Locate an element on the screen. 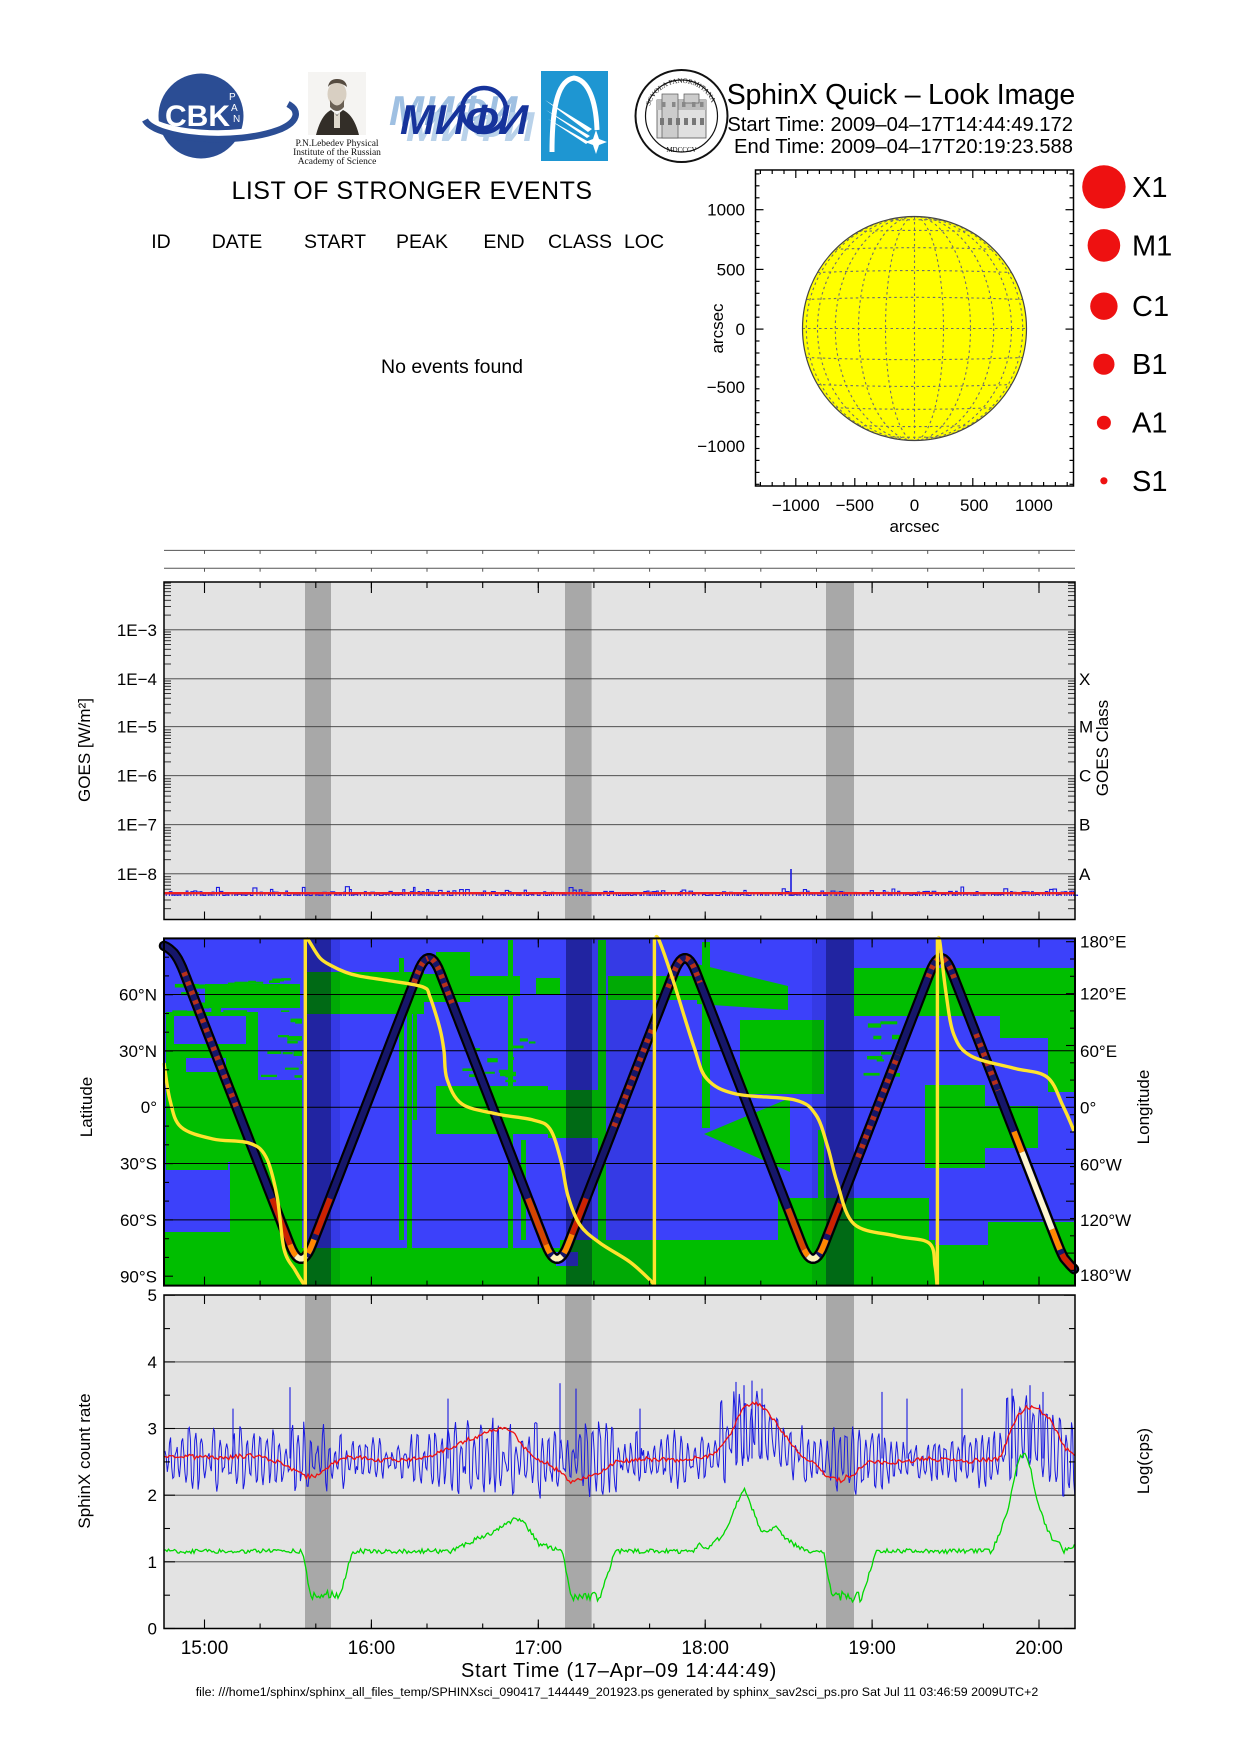 The height and width of the screenshot is (1759, 1240). svg-text: 60°W is located at coordinates (1101, 1164).